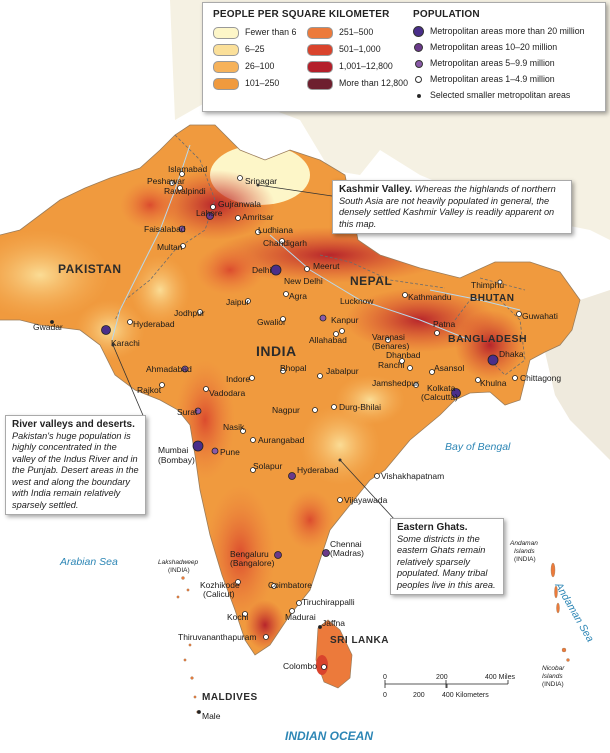  I want to click on nicobar-country-label: (INDIA), so click(553, 684).